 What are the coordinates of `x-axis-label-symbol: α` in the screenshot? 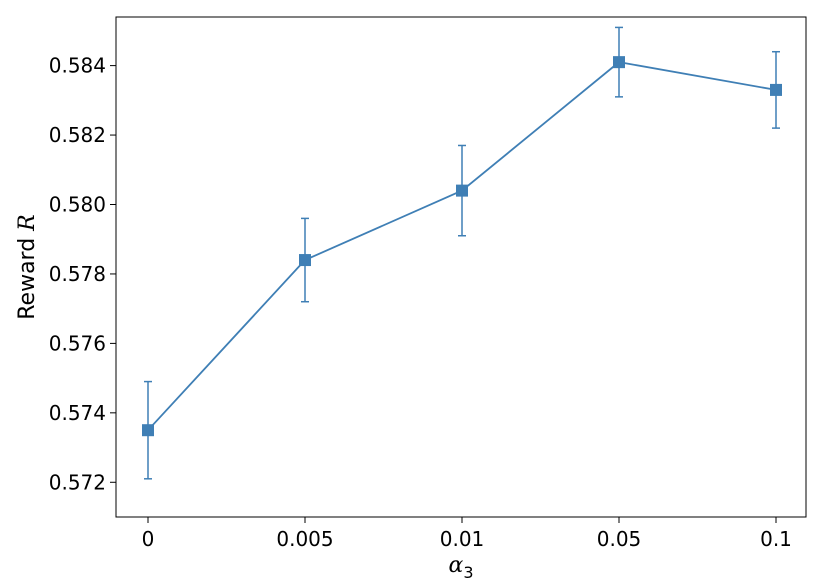 It's located at (455, 565).